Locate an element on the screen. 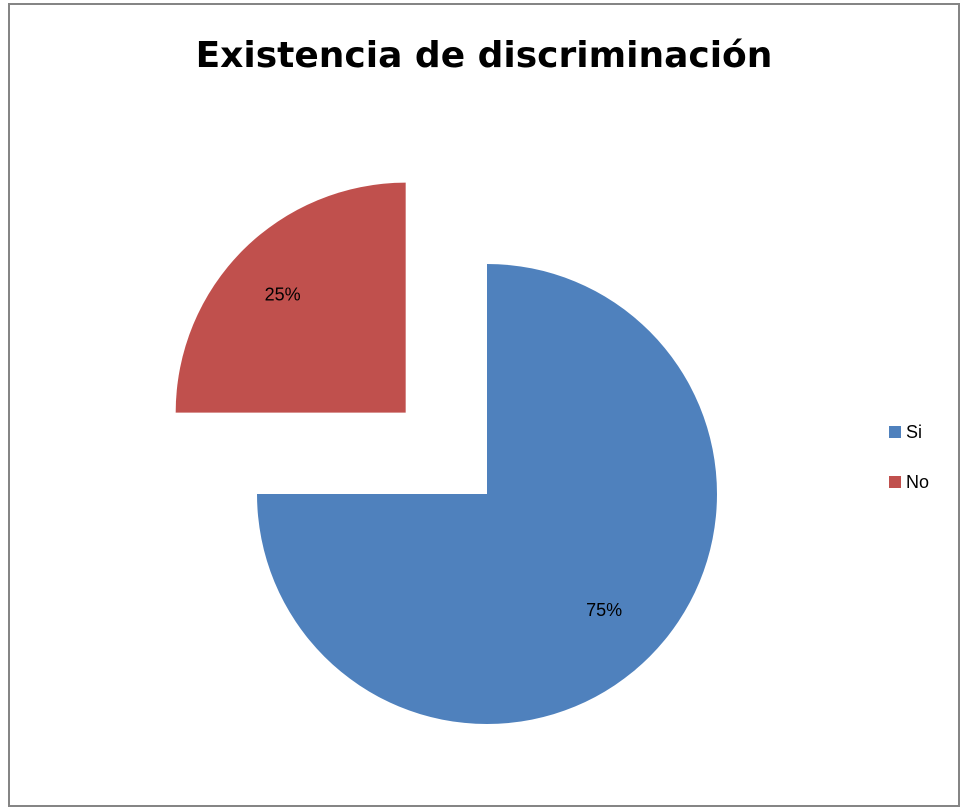  pie-slice-no is located at coordinates (290, 297).